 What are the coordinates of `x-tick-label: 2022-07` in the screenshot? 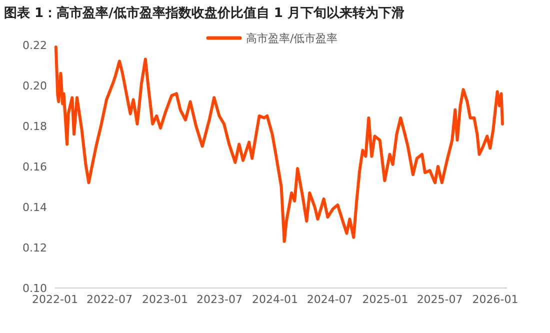 It's located at (109, 299).